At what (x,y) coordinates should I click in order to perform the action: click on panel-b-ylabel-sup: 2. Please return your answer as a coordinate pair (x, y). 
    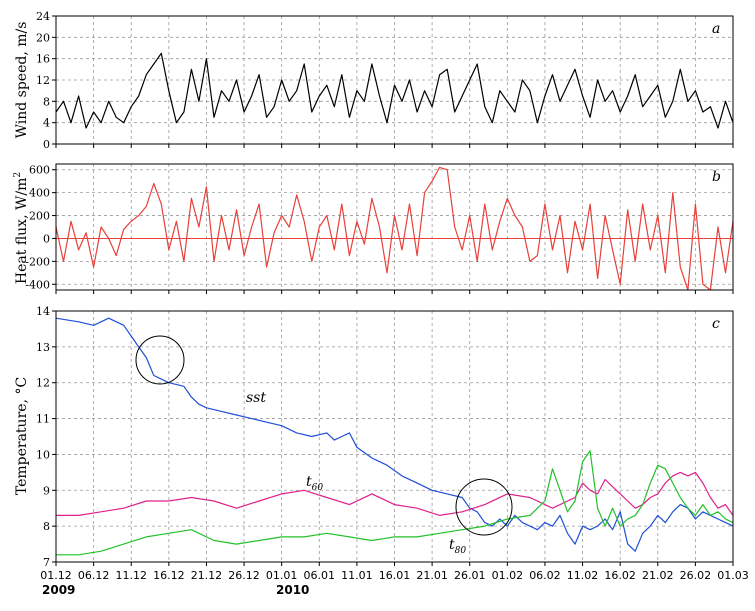
    Looking at the image, I should click on (18, 175).